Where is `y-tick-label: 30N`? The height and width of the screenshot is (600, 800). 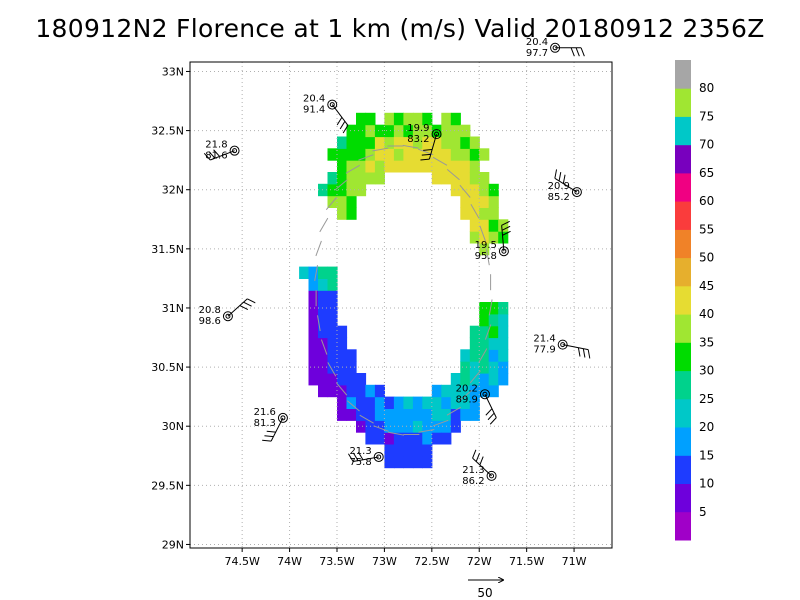
y-tick-label: 30N is located at coordinates (173, 426).